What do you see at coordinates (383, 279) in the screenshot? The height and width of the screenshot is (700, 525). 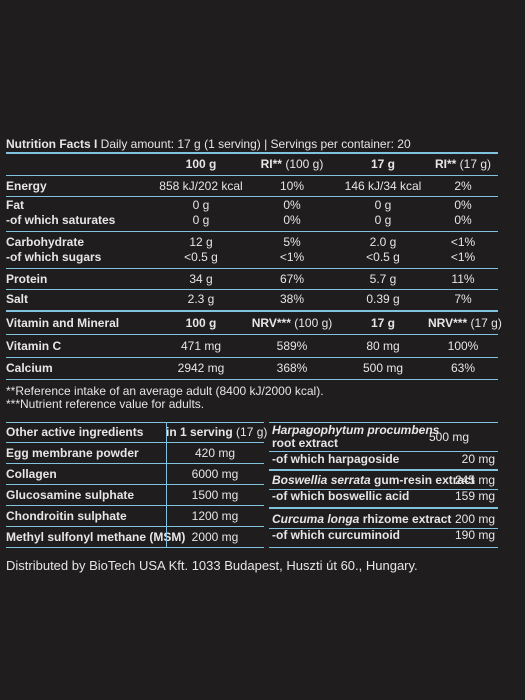 I see `value-17g: 5.7 g` at bounding box center [383, 279].